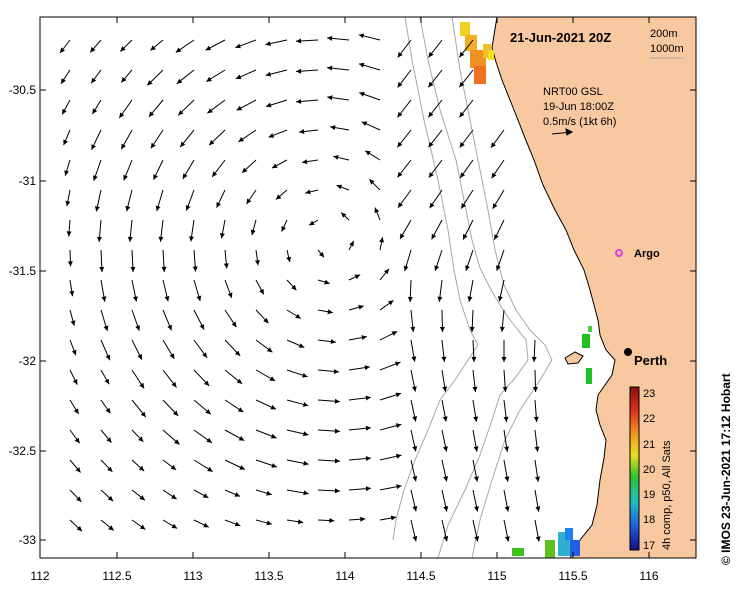  What do you see at coordinates (578, 107) in the screenshot?
I see `vector-time-label: 19-Jun 18:00Z` at bounding box center [578, 107].